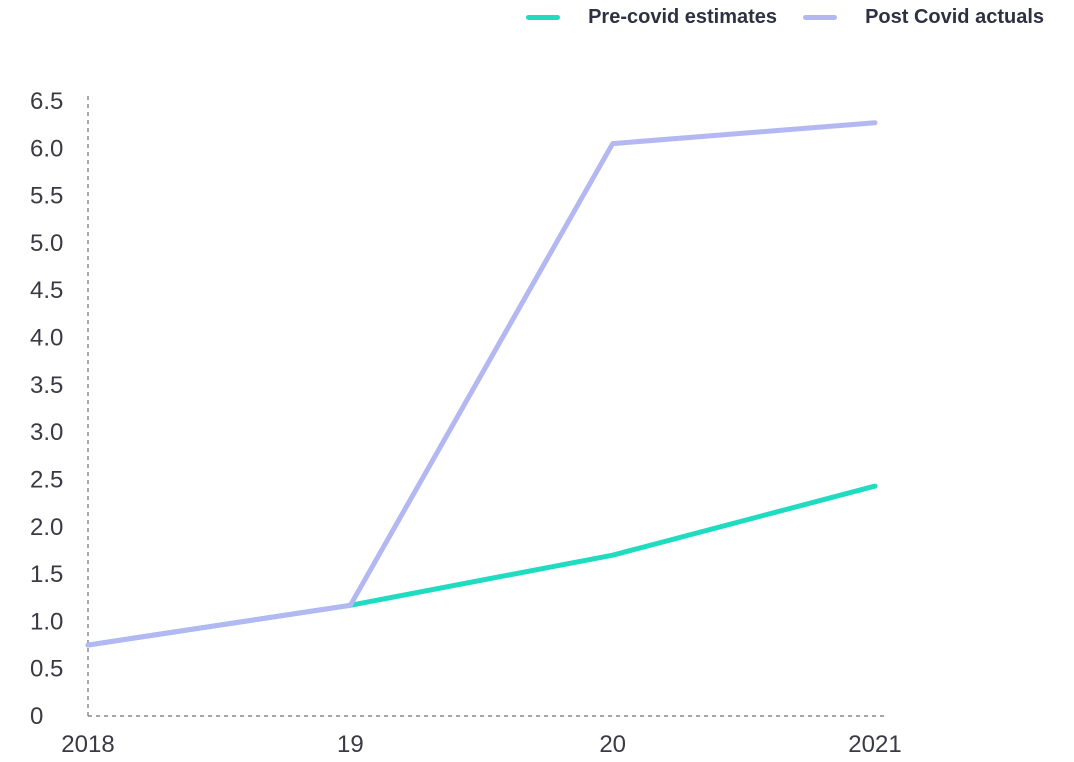  What do you see at coordinates (46, 479) in the screenshot?
I see `y-tick-label: 2.5` at bounding box center [46, 479].